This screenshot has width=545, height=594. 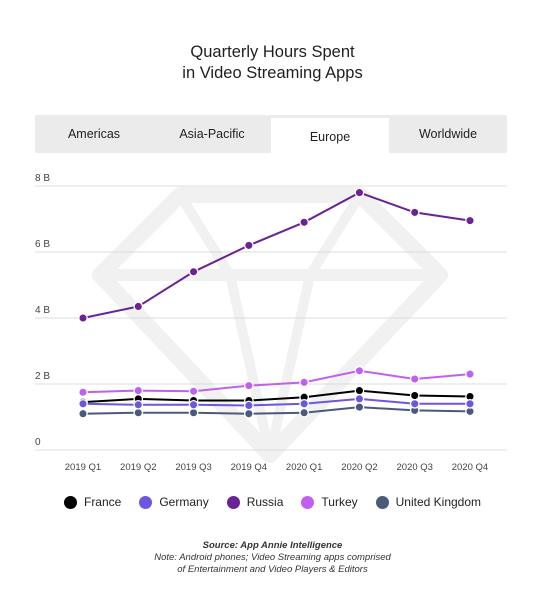 I want to click on legend-item-turkey: Turkey, so click(x=329, y=502).